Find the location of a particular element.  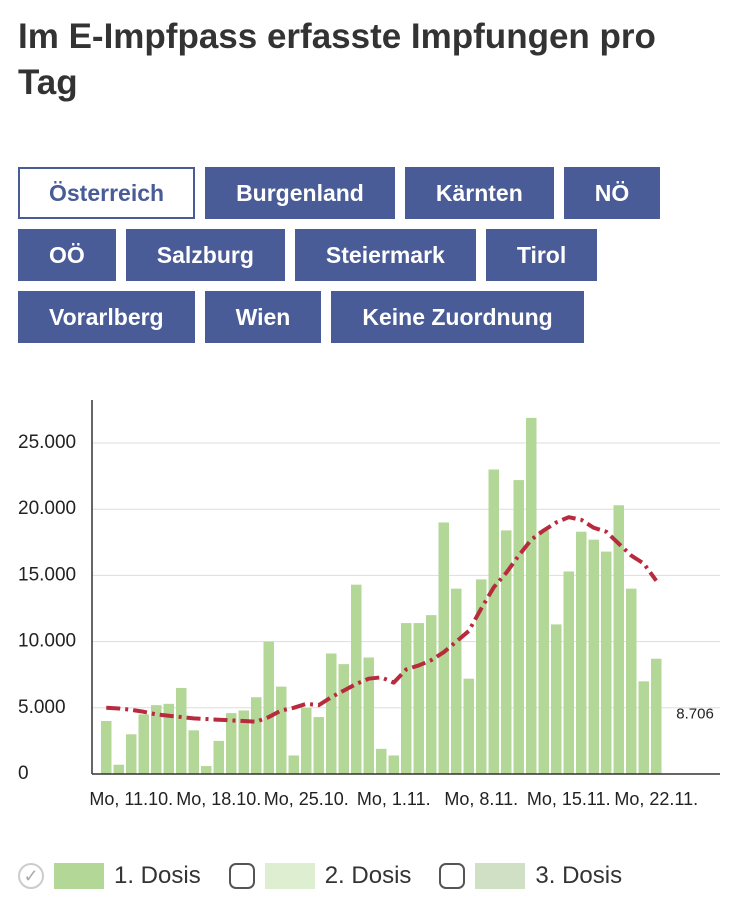

x-tick-label: Mo, 1.11. is located at coordinates (394, 799).